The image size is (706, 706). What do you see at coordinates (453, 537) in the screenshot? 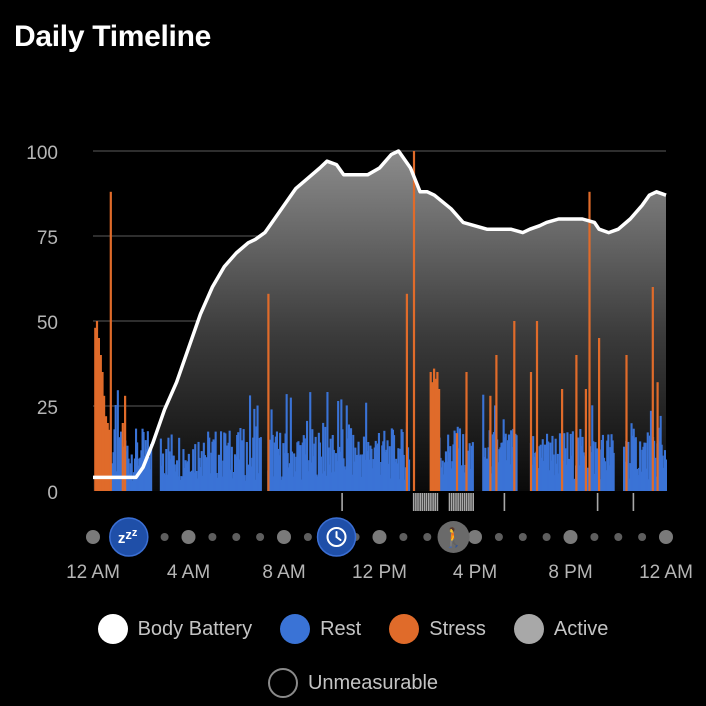
I see `walking-icon: 🚶` at bounding box center [453, 537].